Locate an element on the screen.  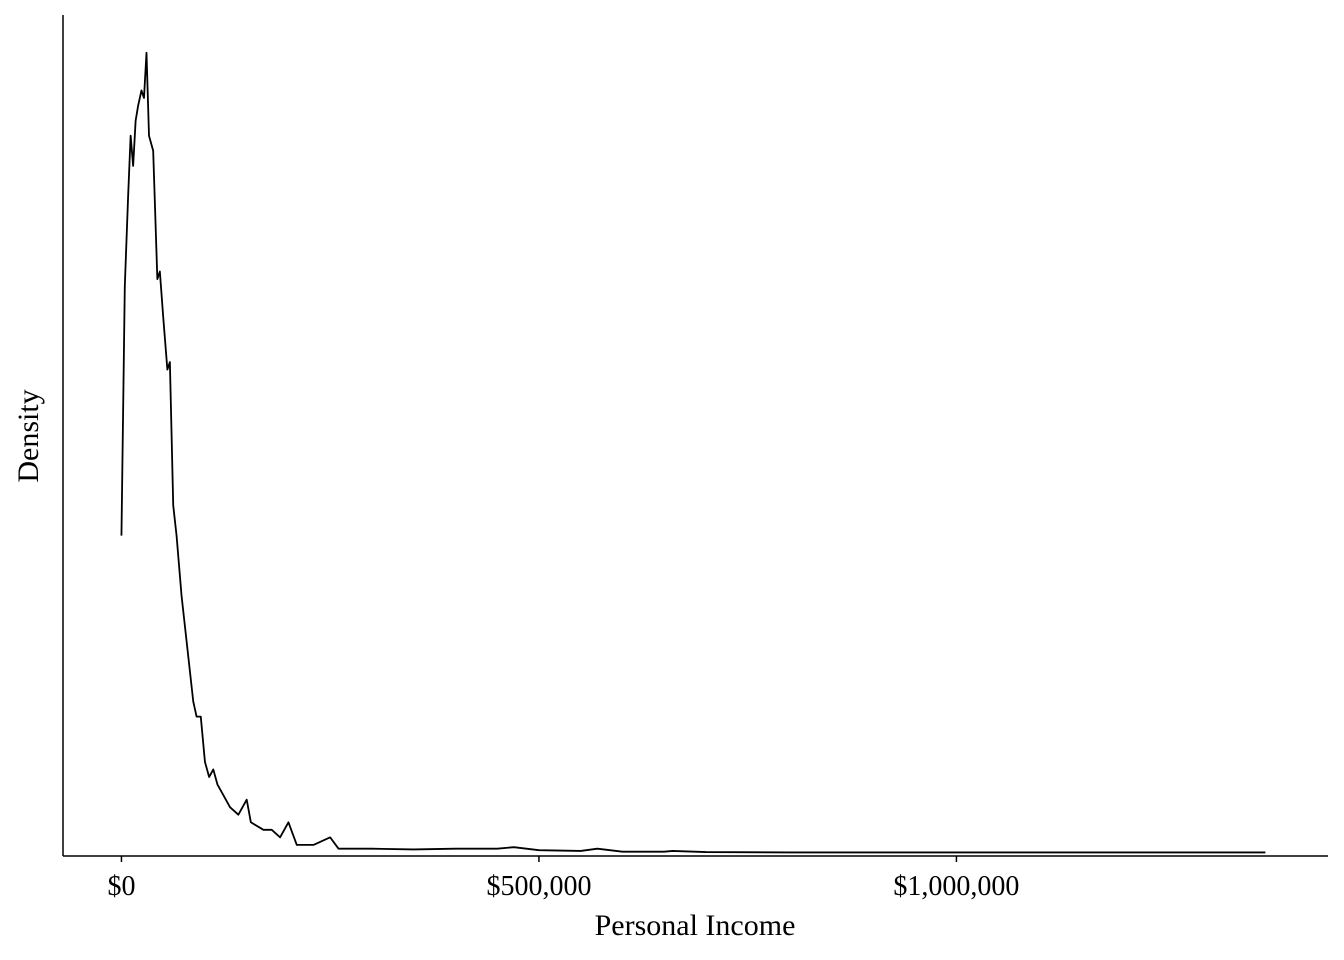
x-tick-label: $1,000,000 is located at coordinates (956, 886).